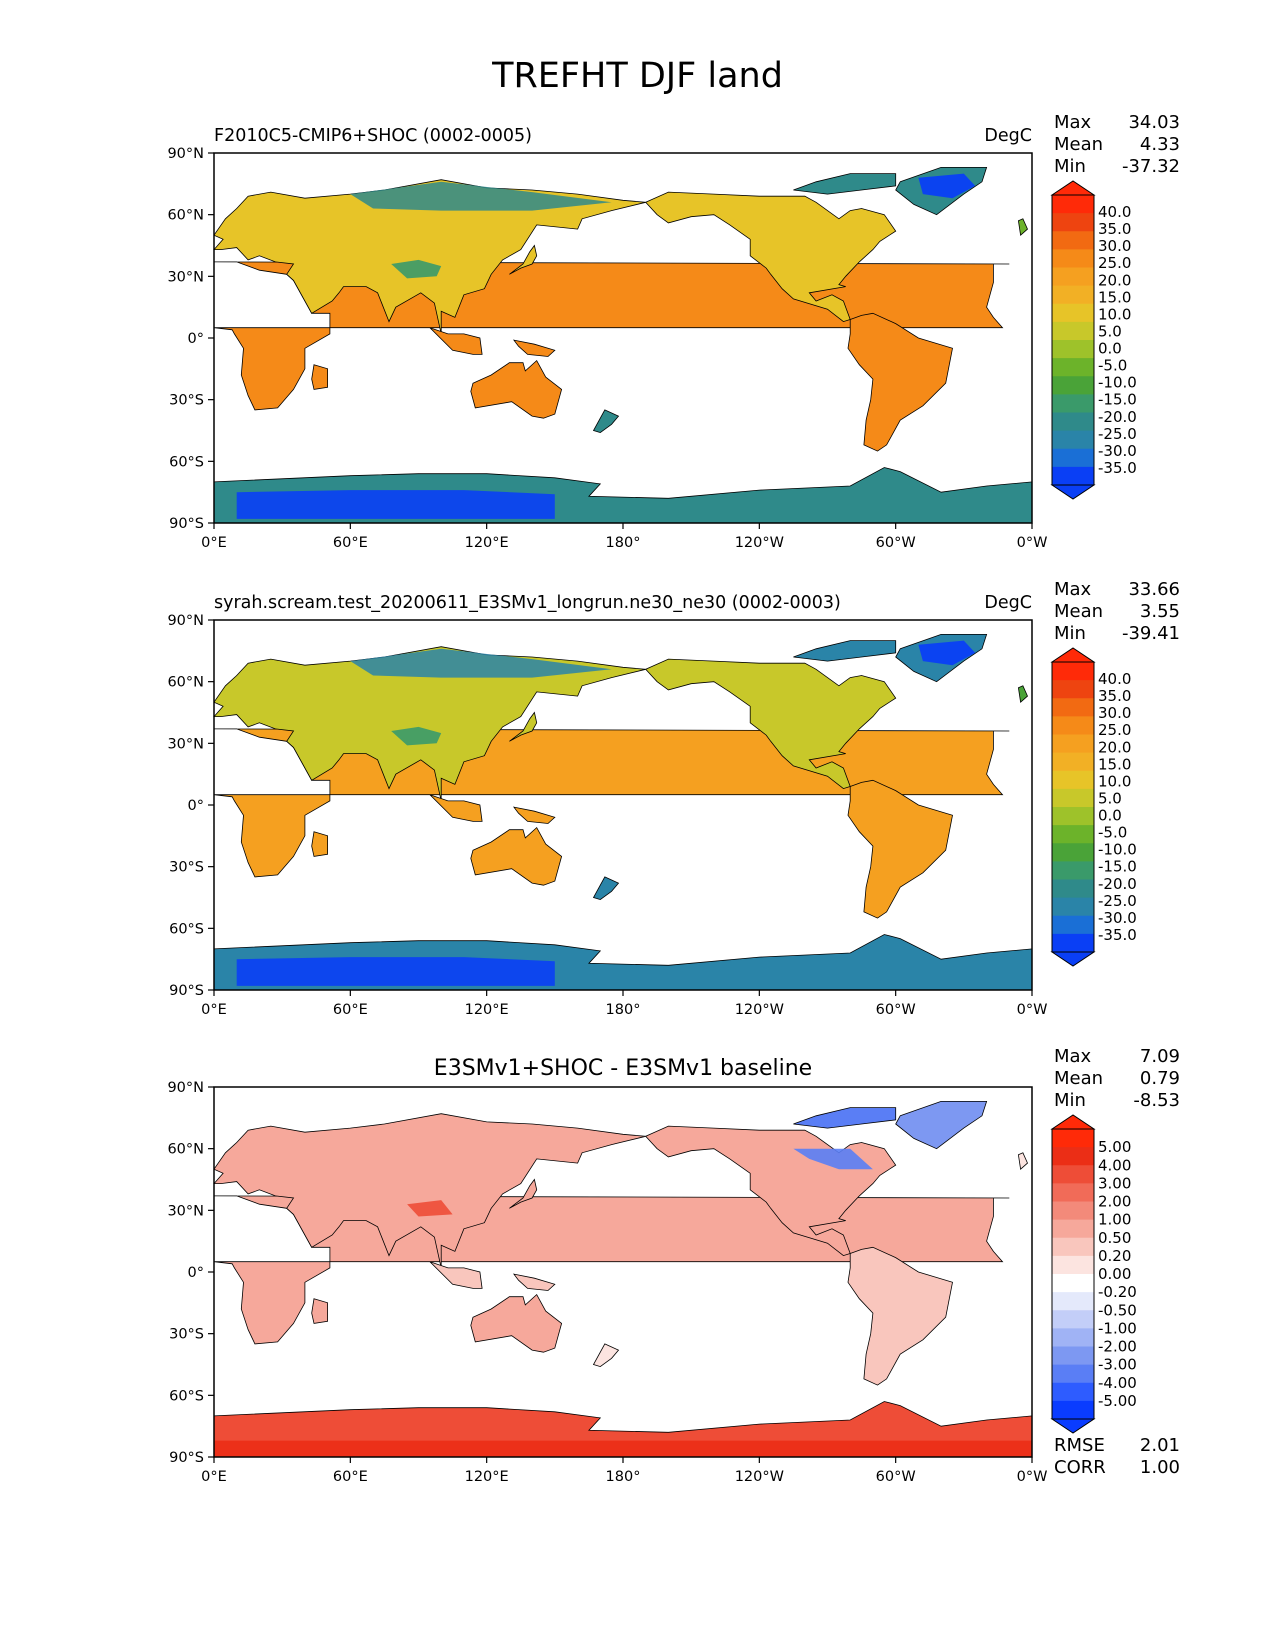 Image resolution: width=1275 pixels, height=1650 pixels. I want to click on land-australia, so click(516, 1323).